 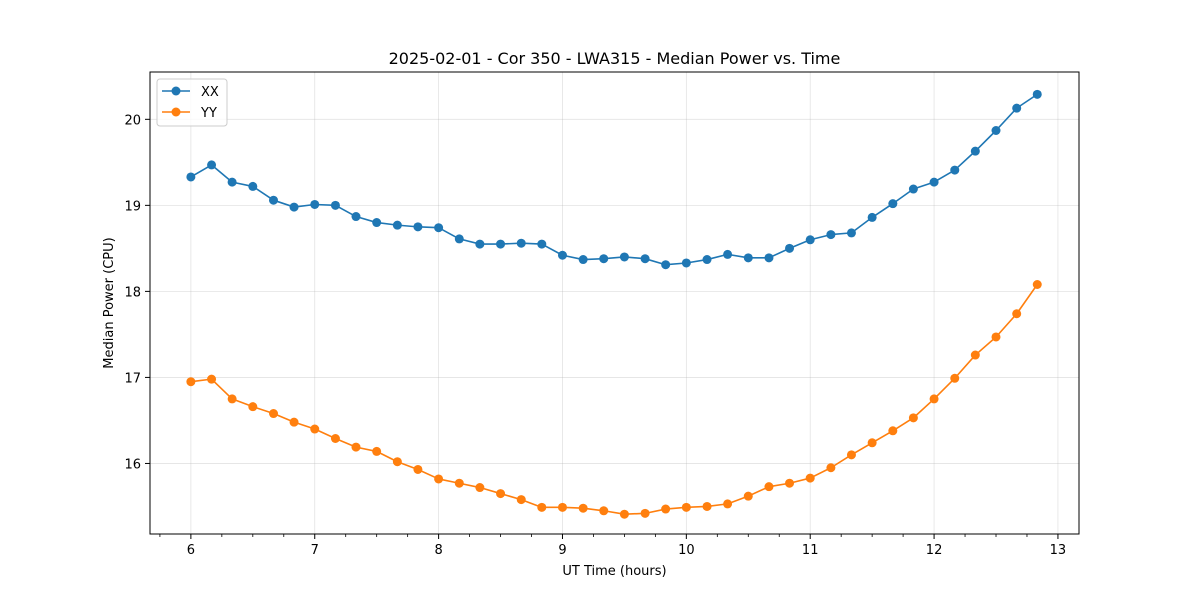 I want to click on x-tick-label: 9, so click(x=562, y=550).